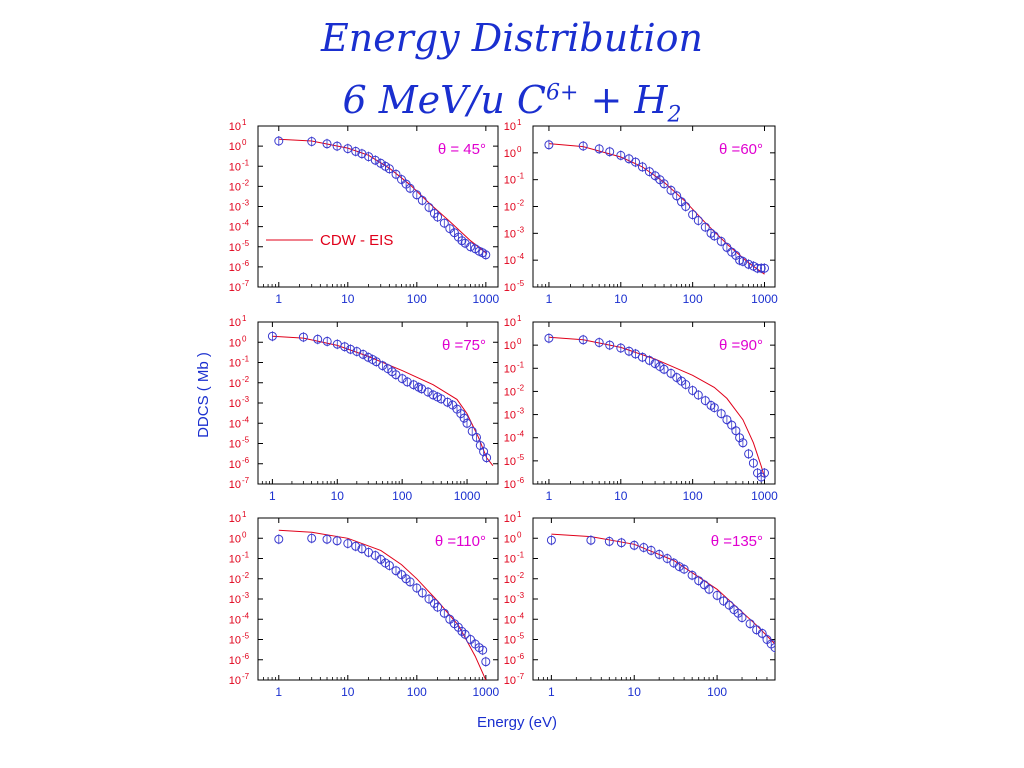 This screenshot has width=1024, height=768. Describe the element at coordinates (460, 541) in the screenshot. I see `angle-label: θ =110°` at that location.